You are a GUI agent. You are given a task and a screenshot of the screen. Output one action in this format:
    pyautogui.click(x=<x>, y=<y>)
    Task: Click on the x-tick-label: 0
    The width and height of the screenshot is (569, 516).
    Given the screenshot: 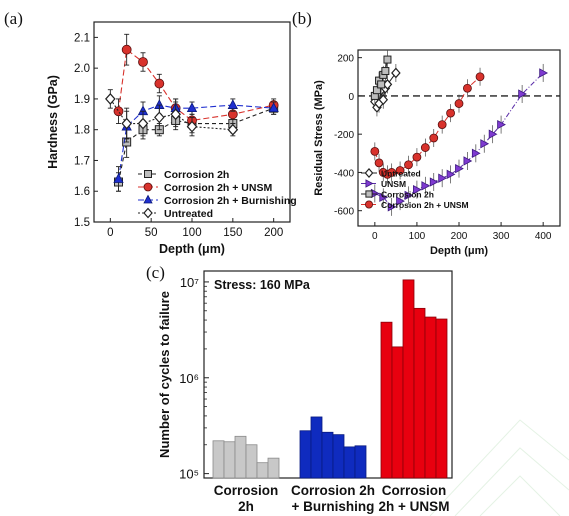 What is the action you would take?
    pyautogui.click(x=110, y=233)
    